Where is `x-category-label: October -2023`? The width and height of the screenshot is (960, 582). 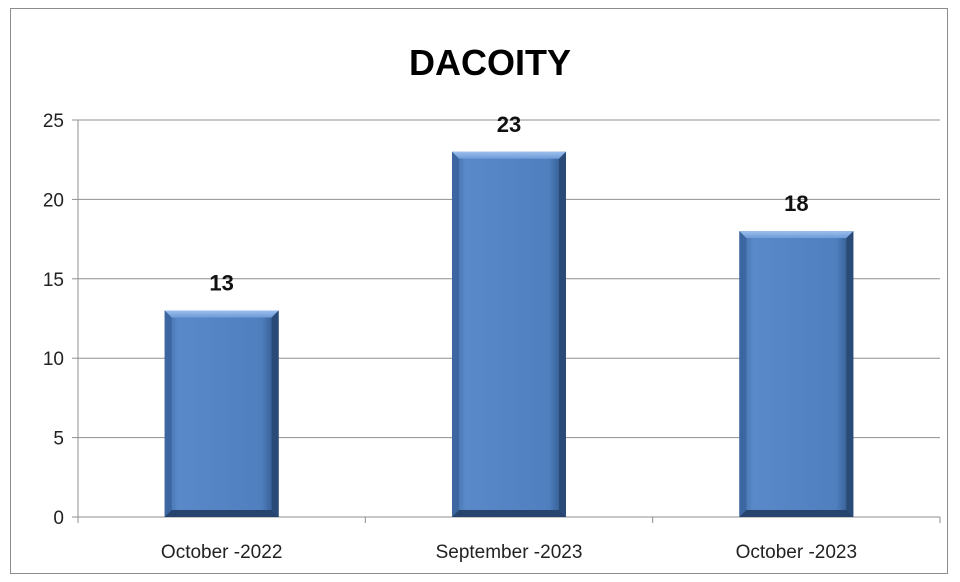
x-category-label: October -2023 is located at coordinates (796, 552).